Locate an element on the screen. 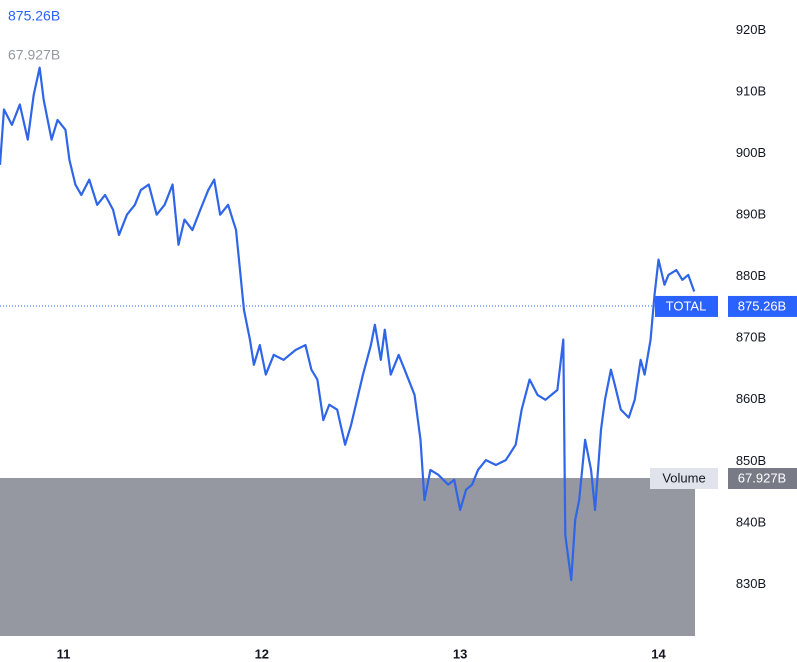 Image resolution: width=797 pixels, height=662 pixels. series-name-badge is located at coordinates (686, 306).